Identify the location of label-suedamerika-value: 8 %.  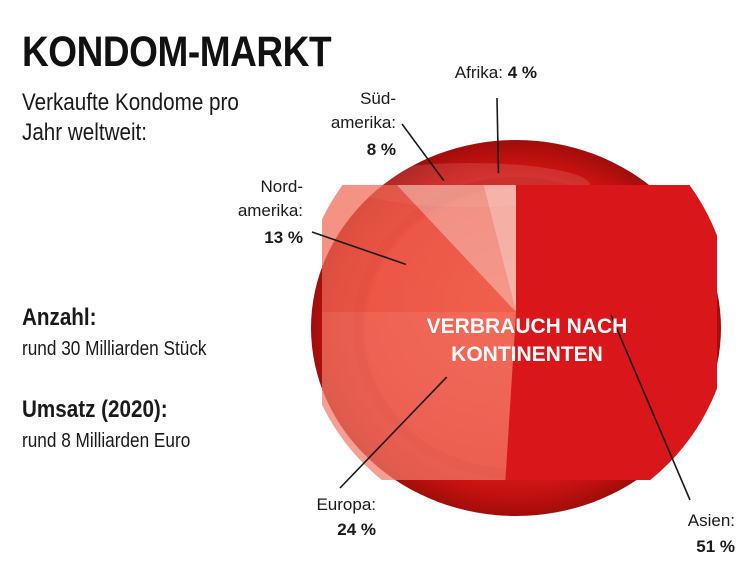
(381, 149).